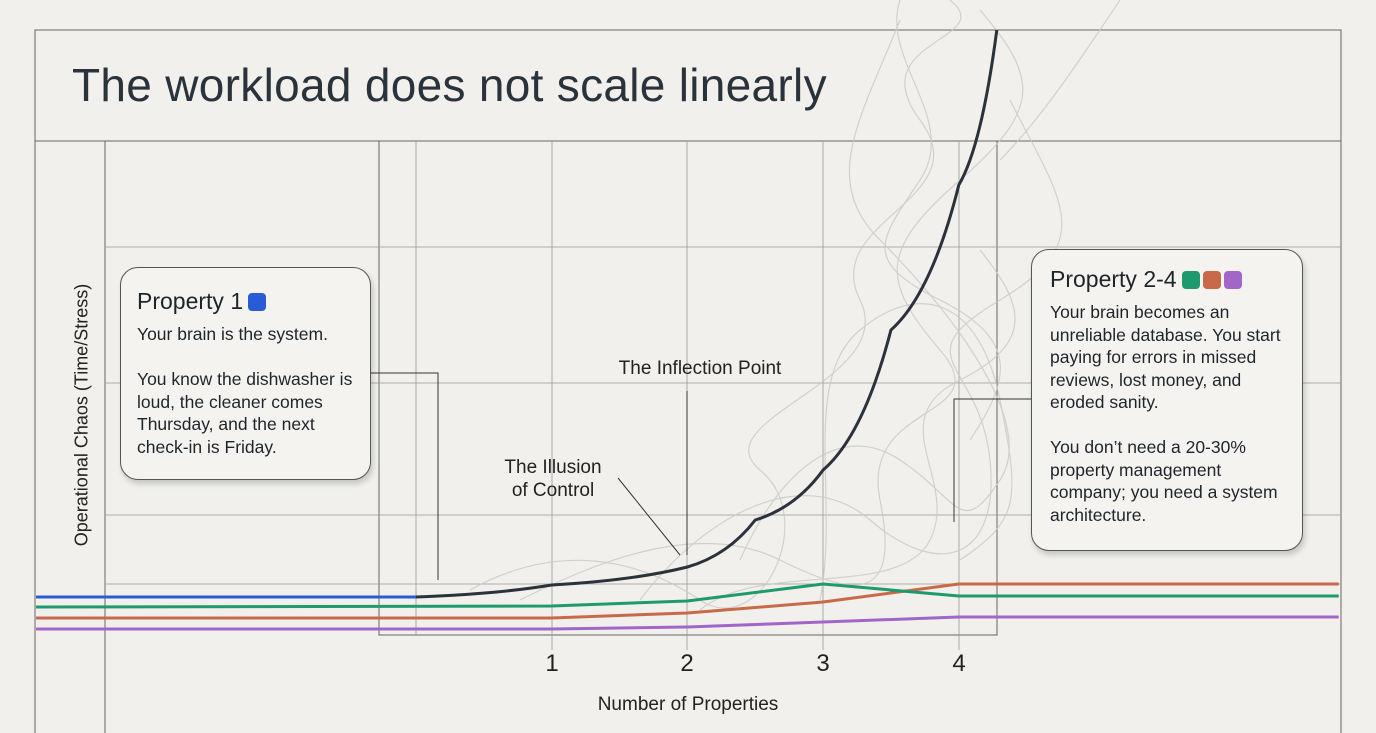 The image size is (1376, 733). Describe the element at coordinates (449, 85) in the screenshot. I see `chart-title: The workload does not scale linearly` at that location.